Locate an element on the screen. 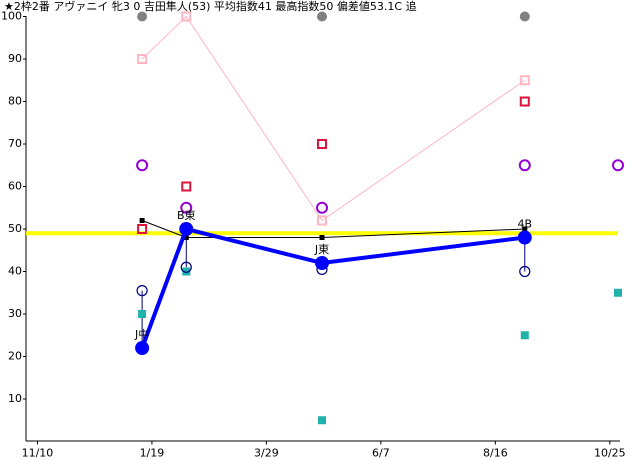 The image size is (632, 460). y-tick-label: 70 is located at coordinates (15, 143).